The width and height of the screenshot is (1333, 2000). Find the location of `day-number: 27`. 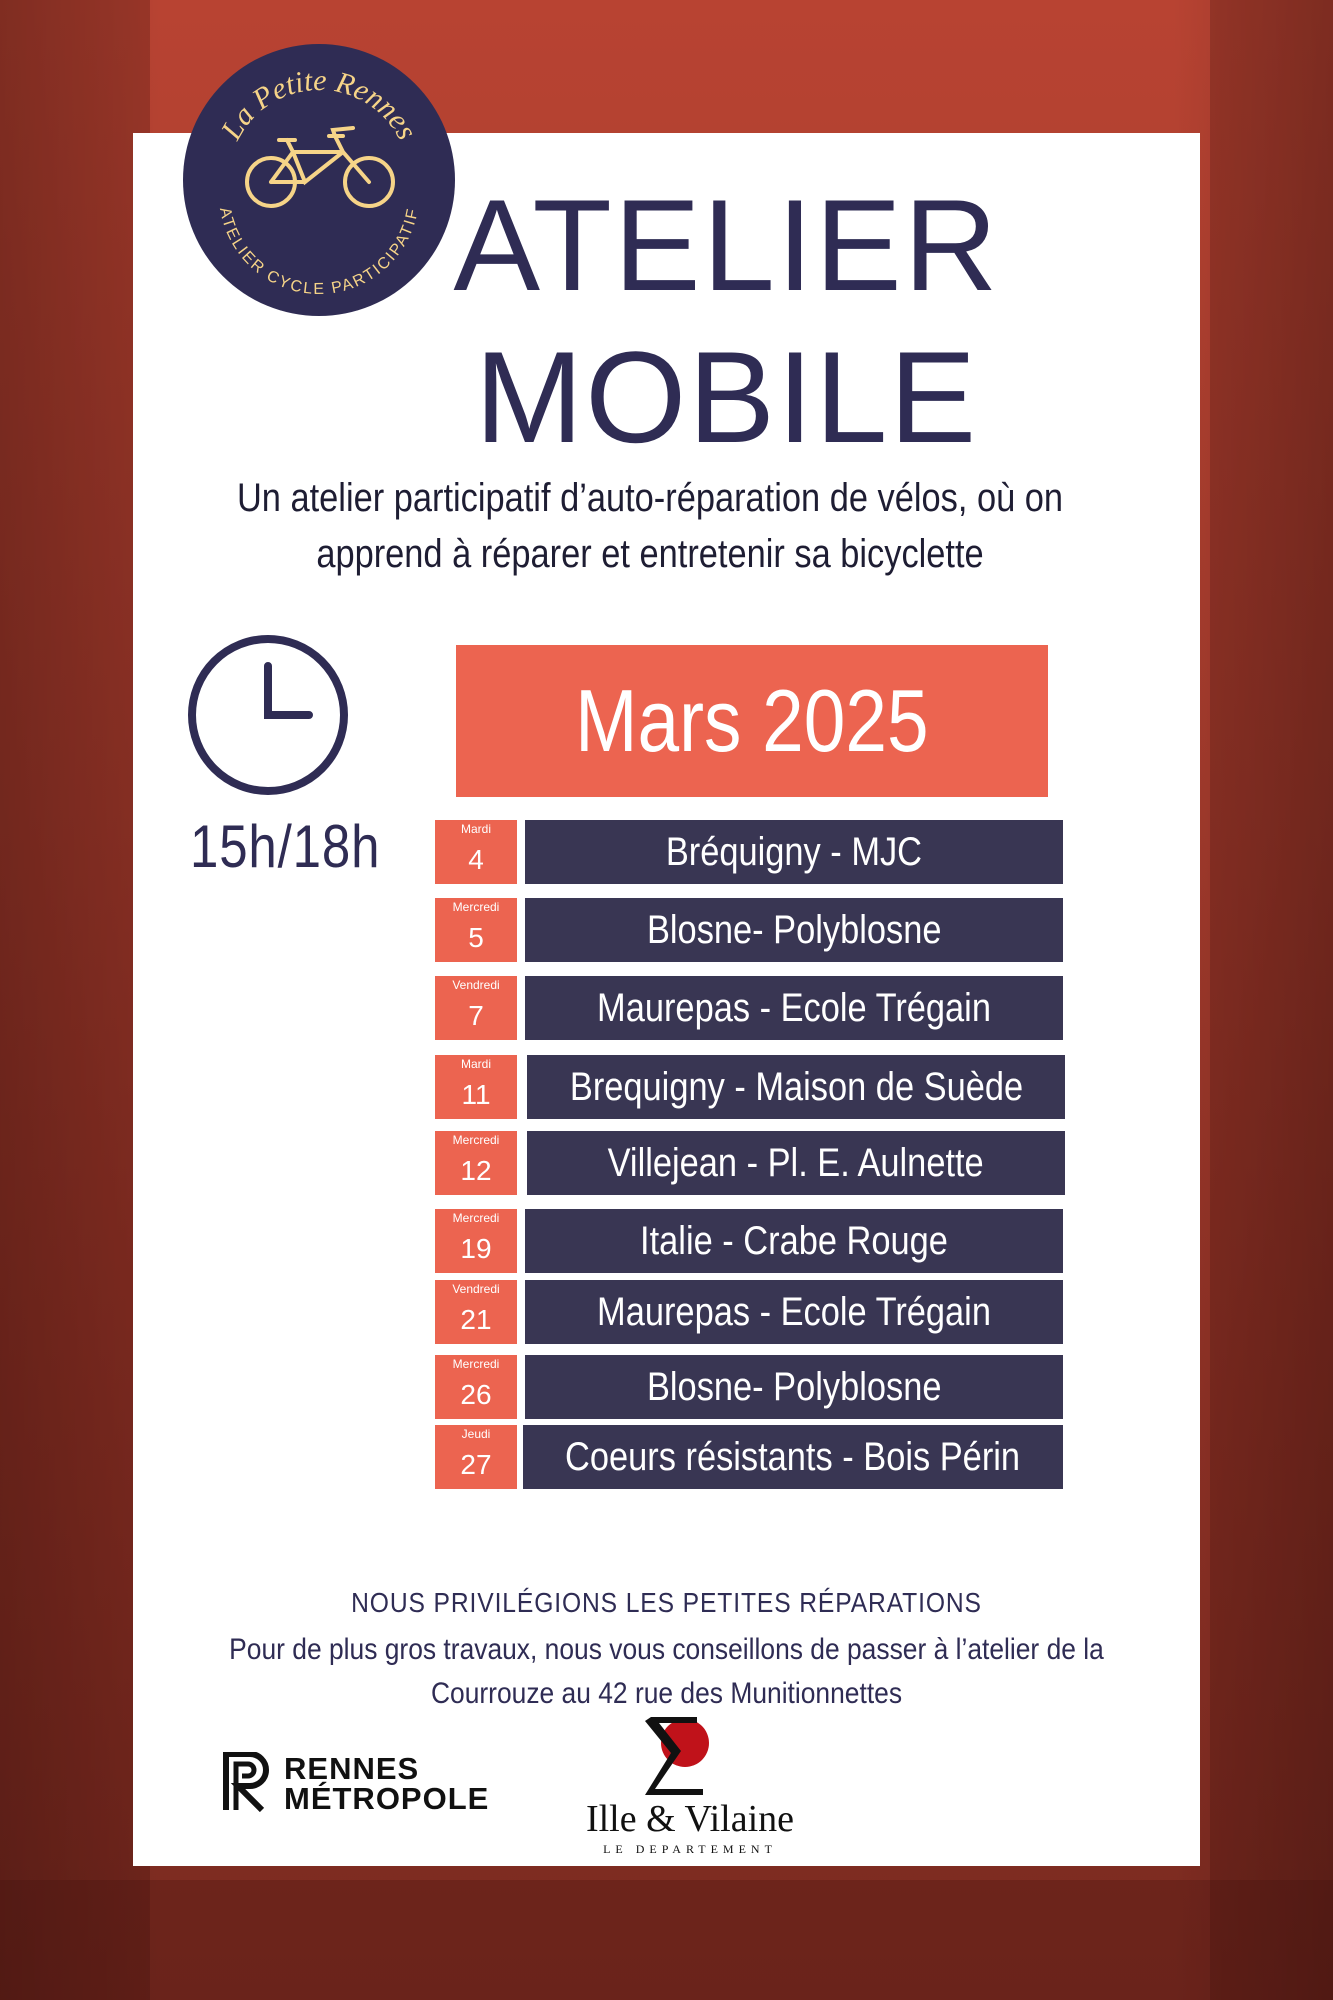

day-number: 27 is located at coordinates (476, 1464).